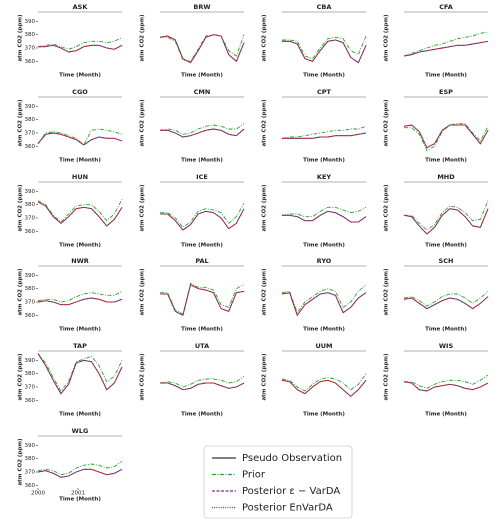 The width and height of the screenshot is (500, 531). What do you see at coordinates (278, 482) in the screenshot?
I see `legend-box` at bounding box center [278, 482].